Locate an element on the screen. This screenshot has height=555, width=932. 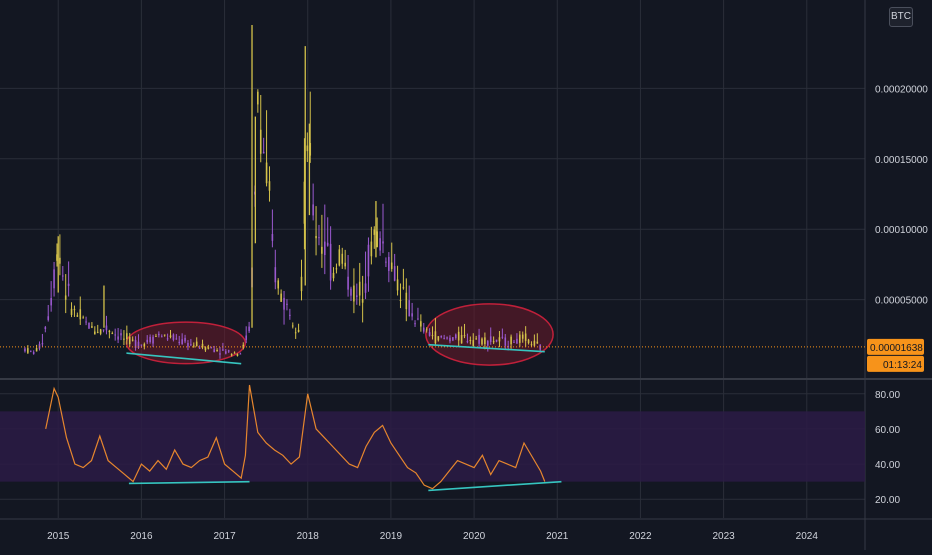
rsi-tick-label: 40.00 is located at coordinates (887, 465).